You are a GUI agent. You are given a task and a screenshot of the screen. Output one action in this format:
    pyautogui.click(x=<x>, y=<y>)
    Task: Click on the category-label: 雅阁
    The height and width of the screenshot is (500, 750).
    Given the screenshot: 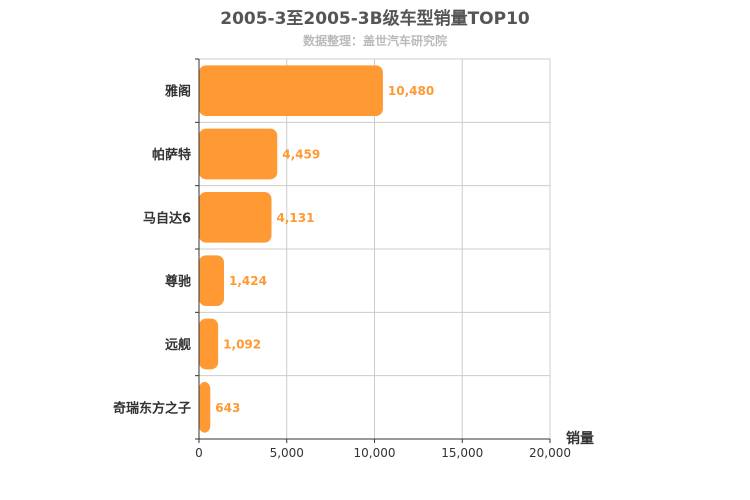 What is the action you would take?
    pyautogui.click(x=178, y=92)
    